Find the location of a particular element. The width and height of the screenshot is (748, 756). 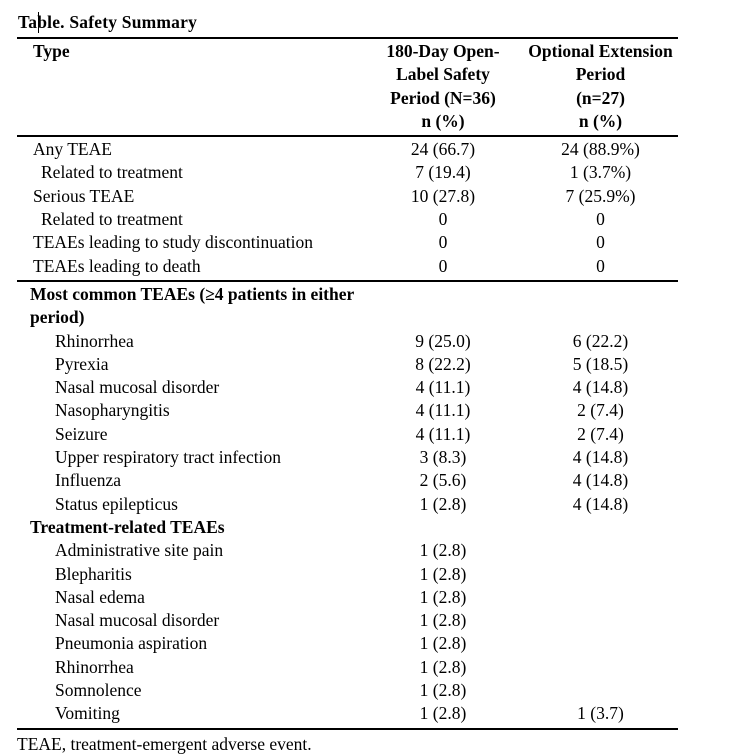

row-label: Serious TEAE is located at coordinates (84, 195).